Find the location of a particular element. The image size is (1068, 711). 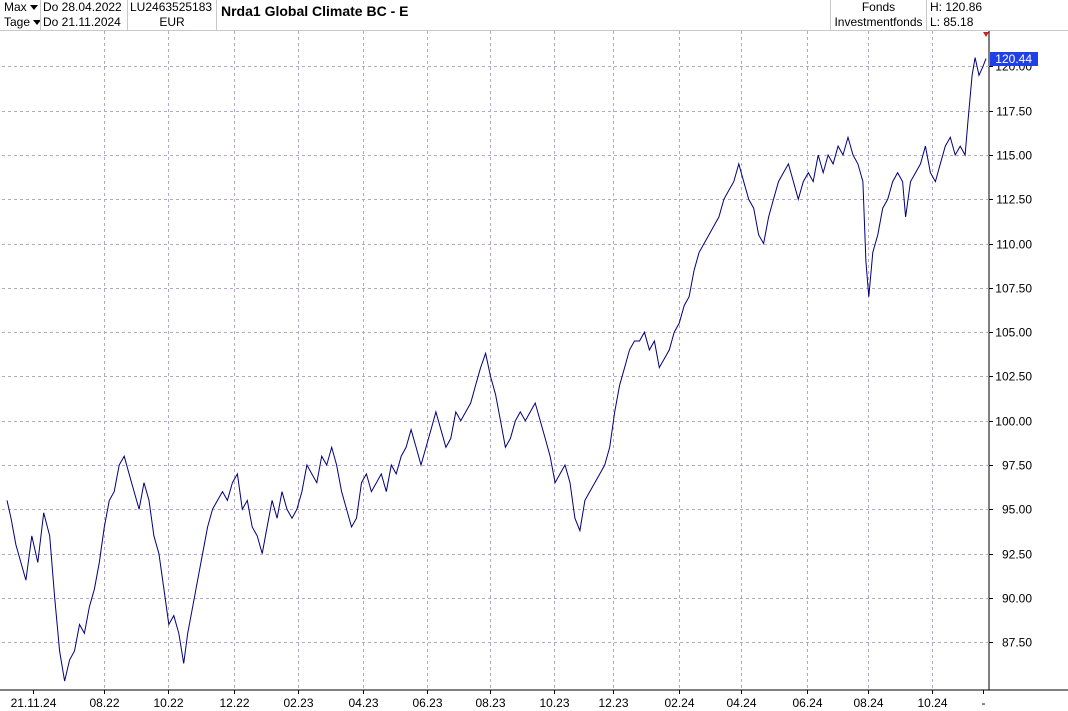

instrument-type: Fonds is located at coordinates (878, 7).